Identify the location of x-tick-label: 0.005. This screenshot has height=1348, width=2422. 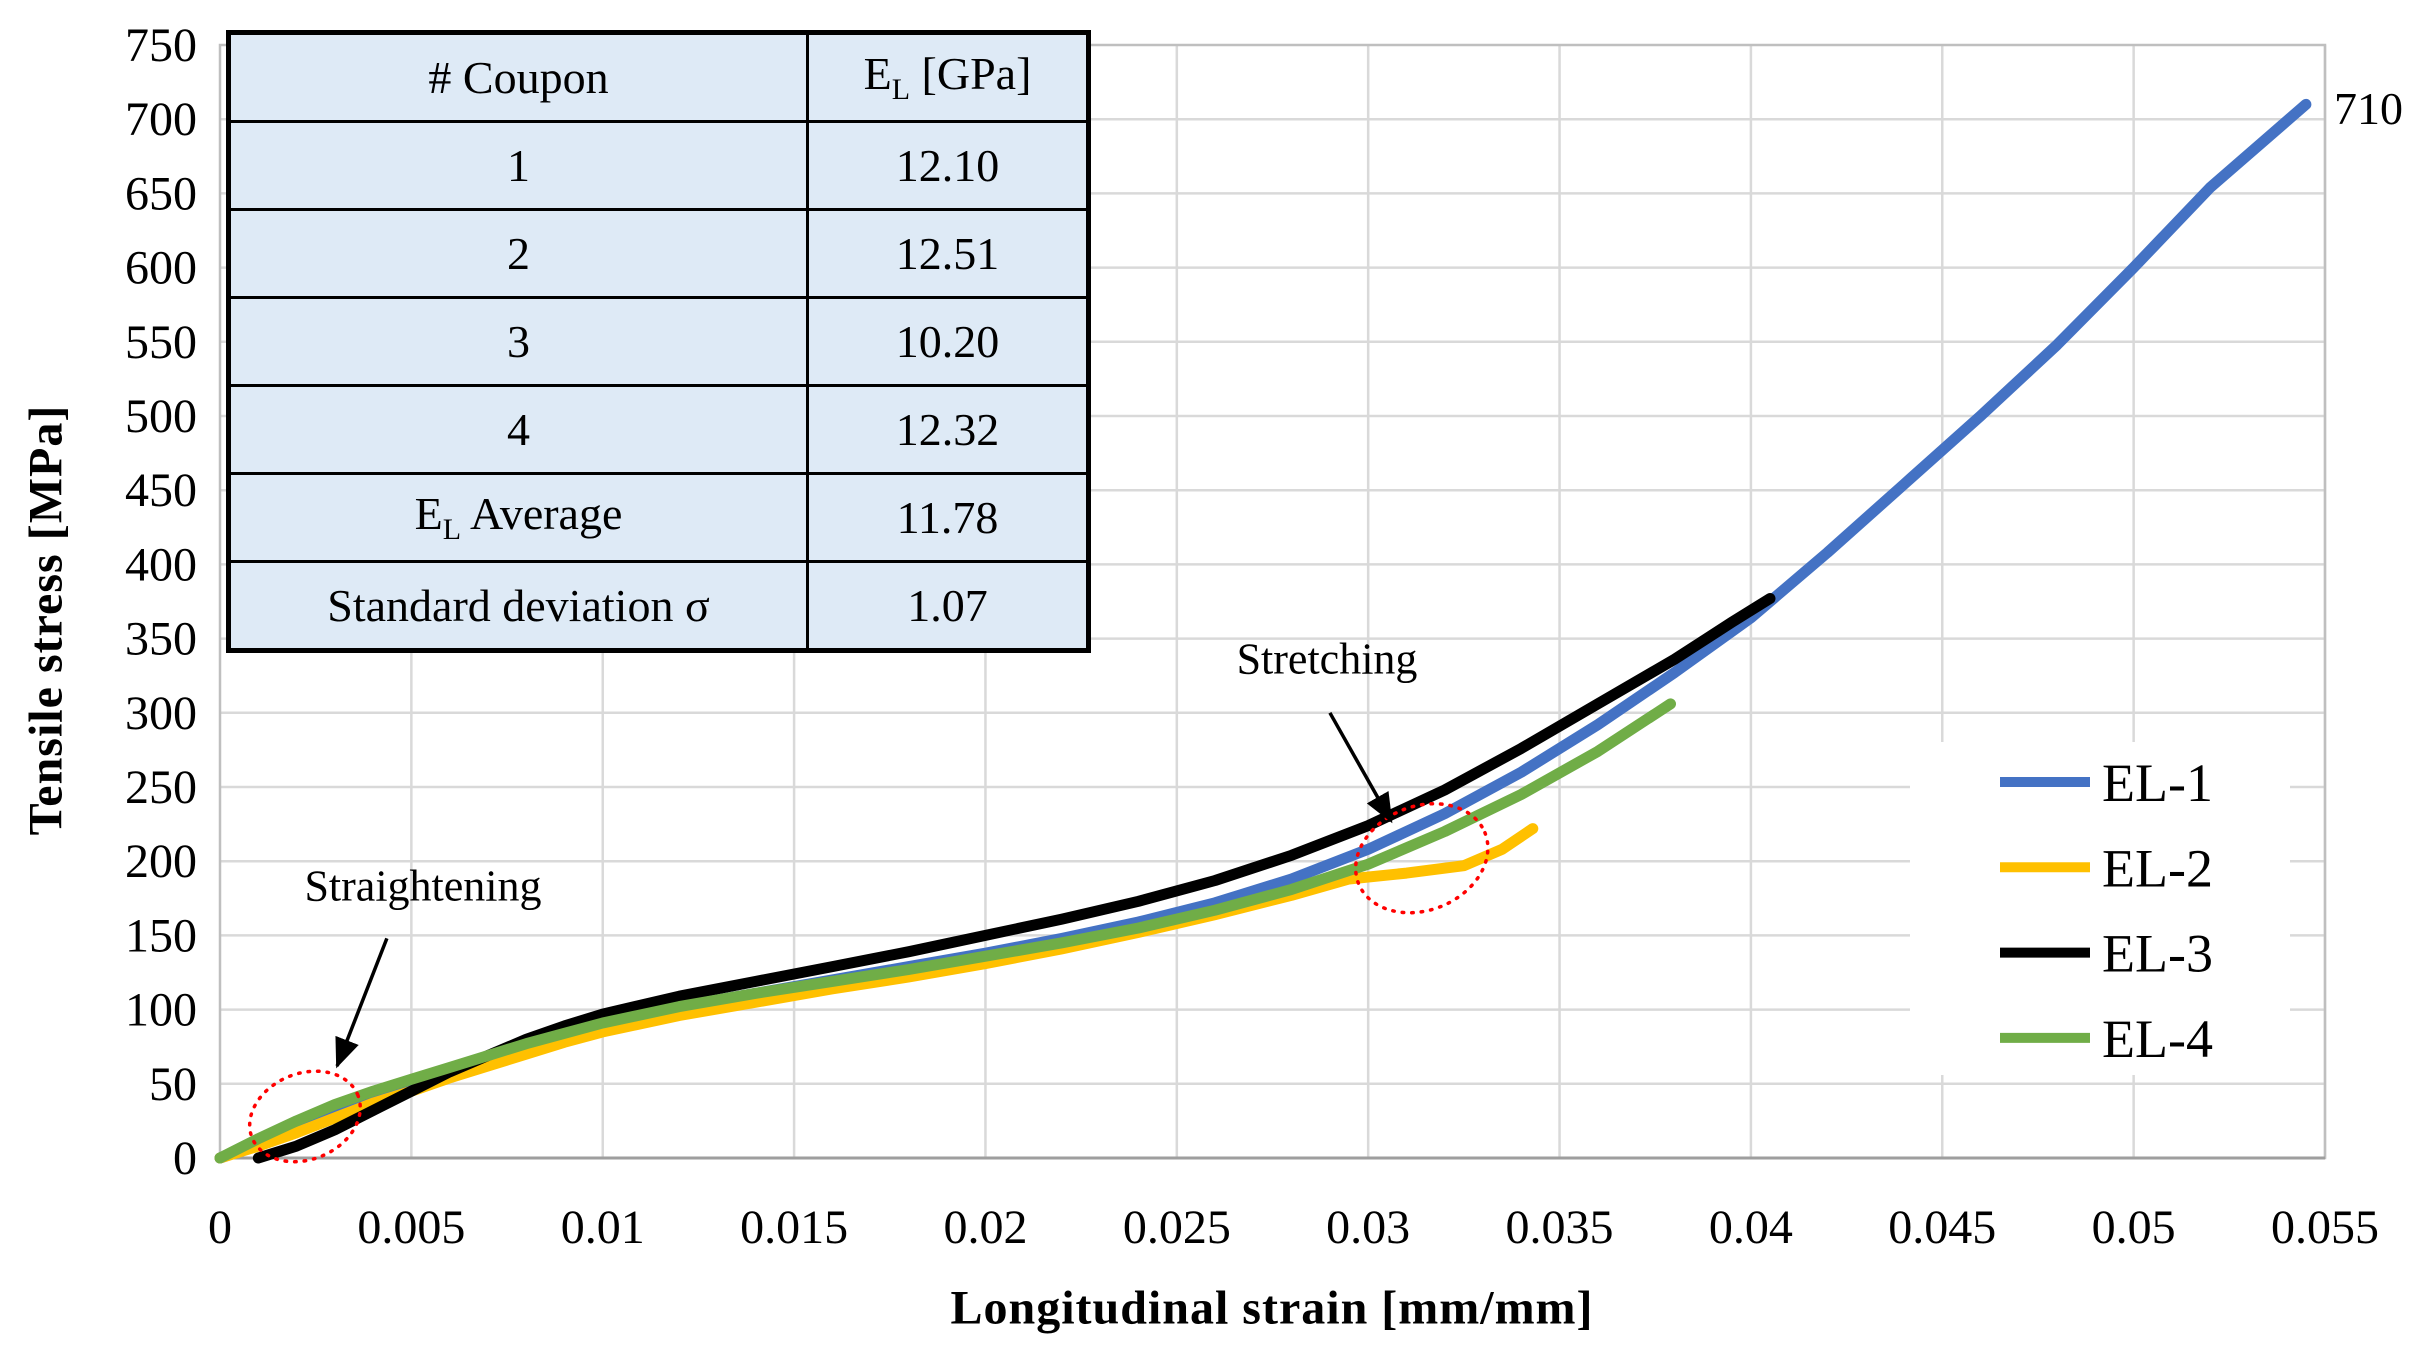
(411, 1227).